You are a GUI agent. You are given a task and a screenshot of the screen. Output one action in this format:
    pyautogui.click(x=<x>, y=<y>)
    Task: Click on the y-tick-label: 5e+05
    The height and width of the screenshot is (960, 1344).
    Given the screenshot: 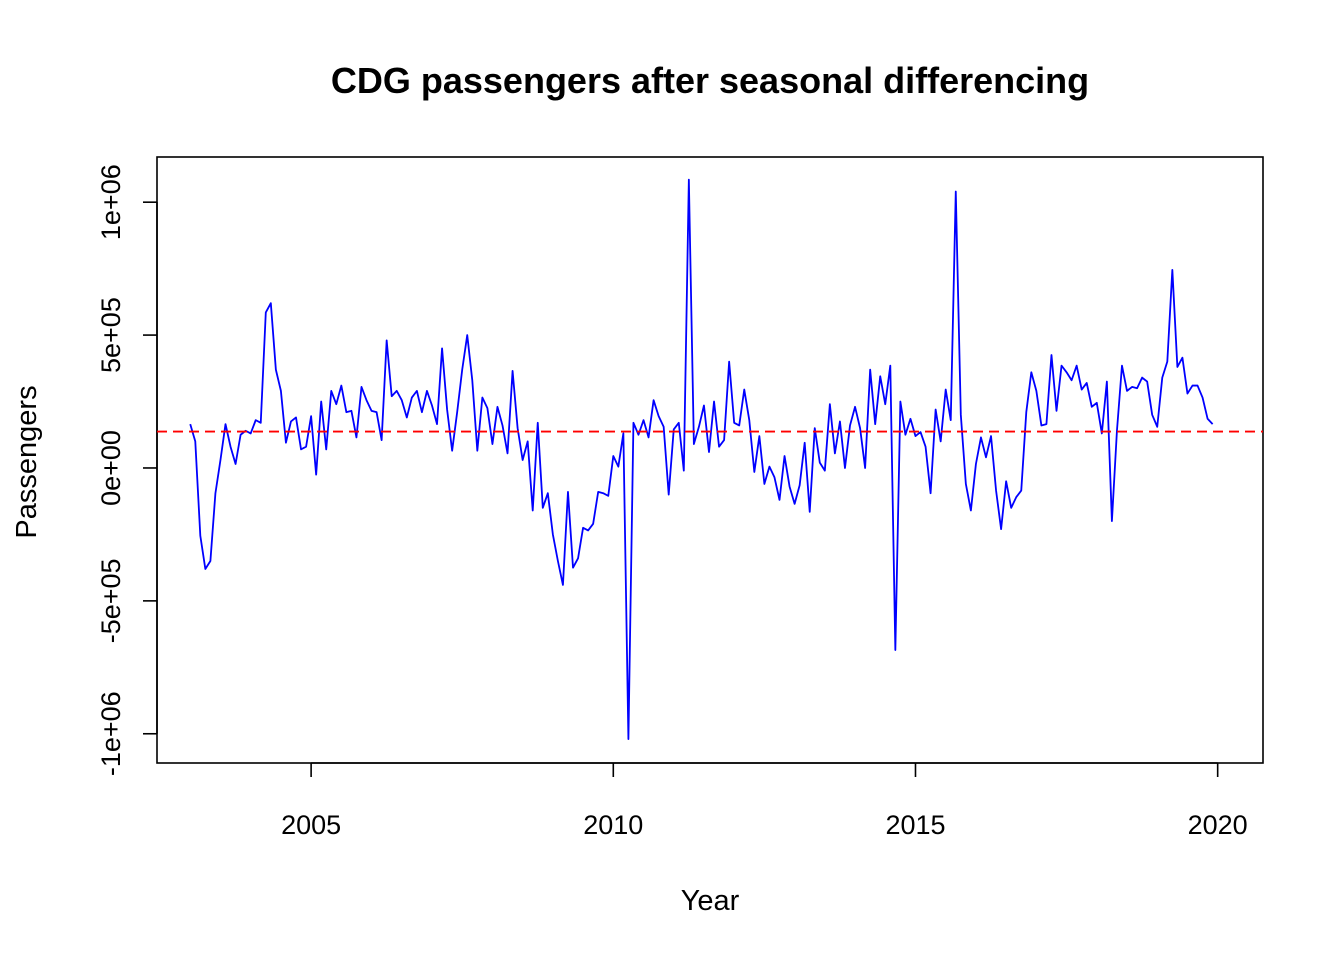 What is the action you would take?
    pyautogui.click(x=111, y=335)
    